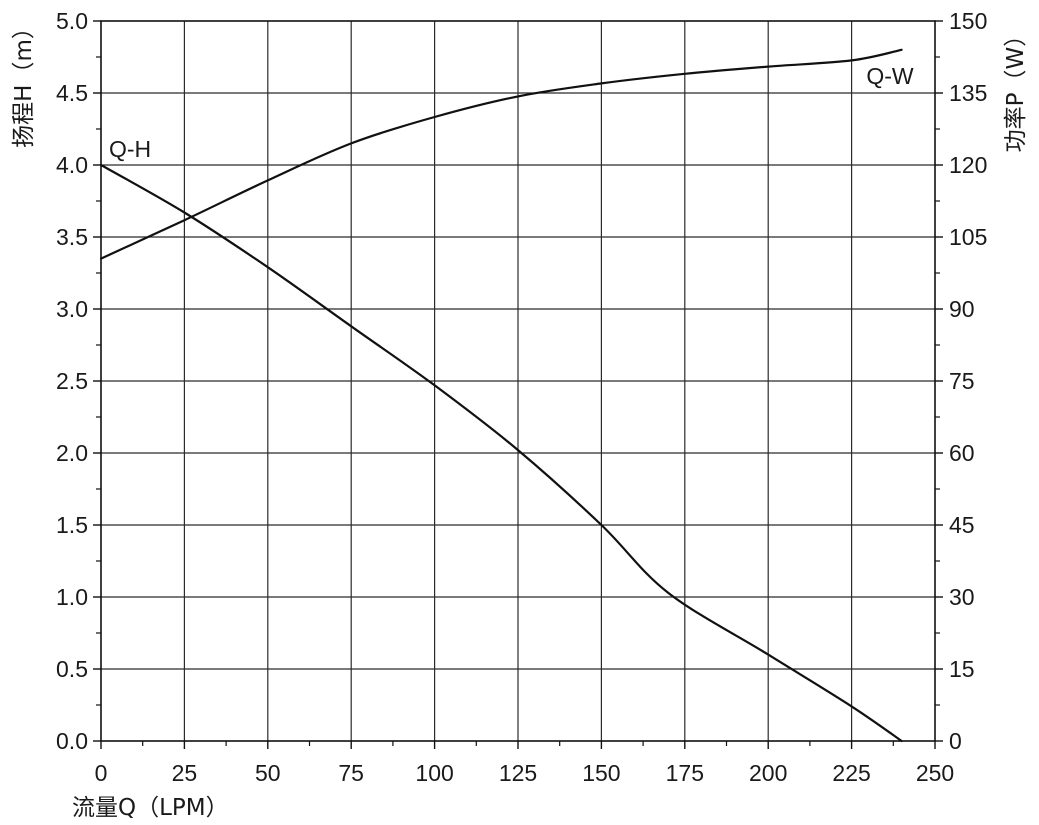 The height and width of the screenshot is (825, 1039). I want to click on left-y-axis-title: 扬程H（m）, so click(24, 82).